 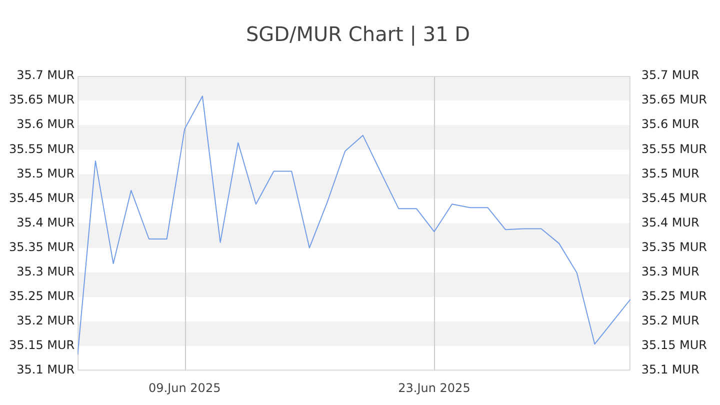 I want to click on y-tick-label: 35.2 MUR, so click(x=45, y=321).